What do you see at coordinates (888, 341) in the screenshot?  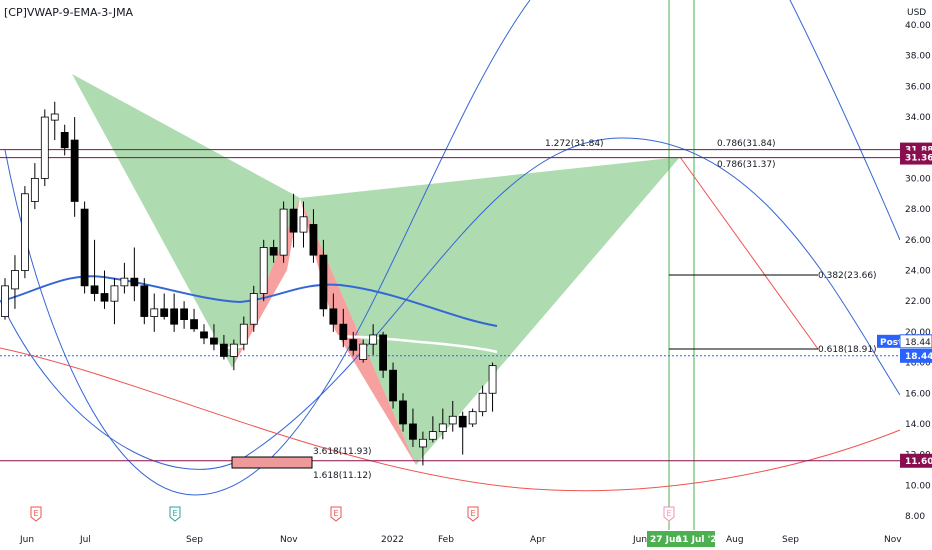 I see `post-badge` at bounding box center [888, 341].